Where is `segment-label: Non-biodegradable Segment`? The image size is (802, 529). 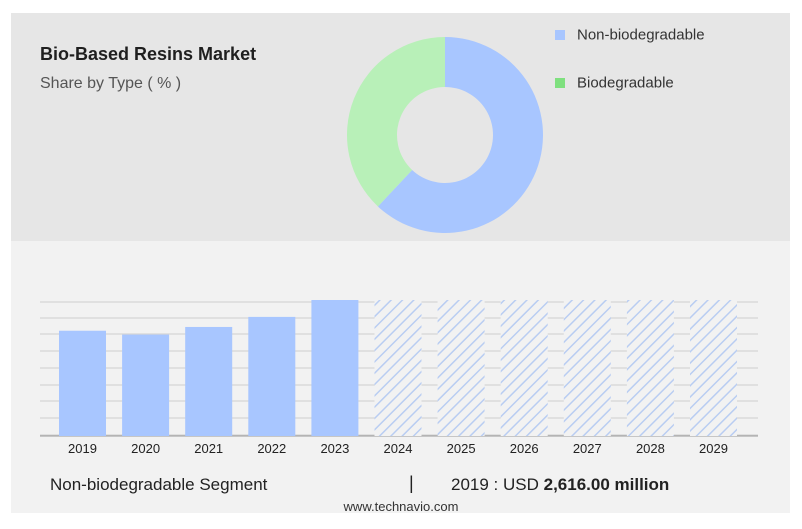
segment-label: Non-biodegradable Segment is located at coordinates (159, 484).